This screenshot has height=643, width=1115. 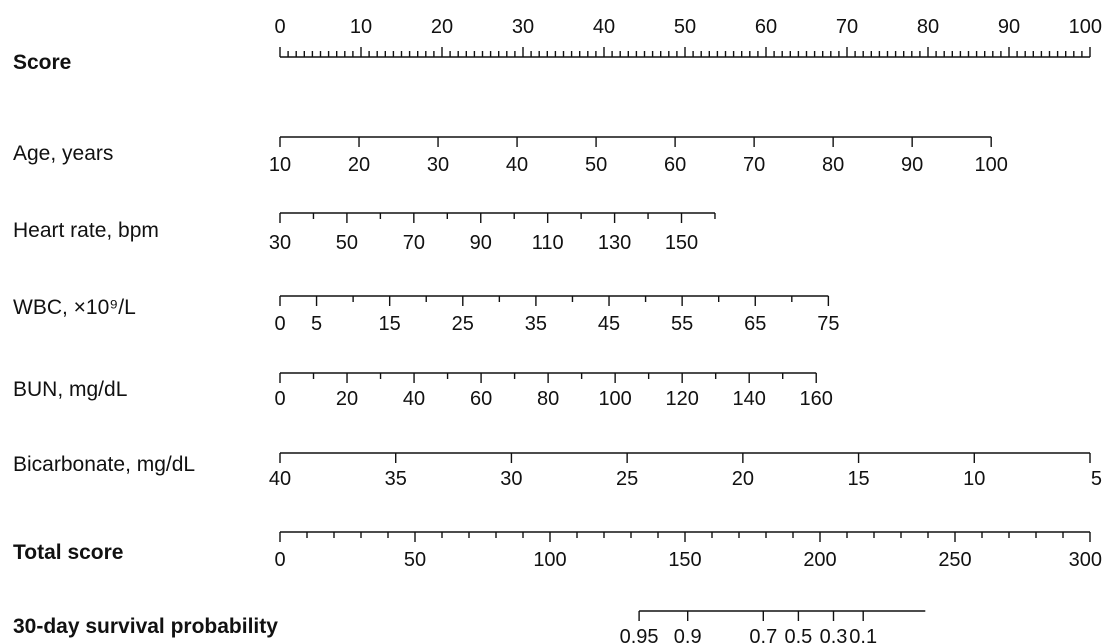 What do you see at coordinates (834, 634) in the screenshot?
I see `axis-7-tick-label: 0.3` at bounding box center [834, 634].